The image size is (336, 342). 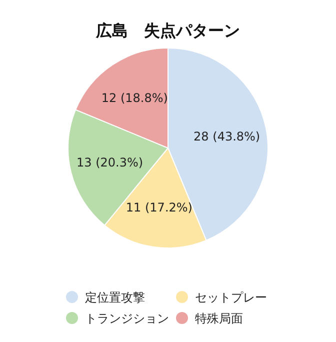 I want to click on data-label: 11 (17.2%), so click(x=159, y=207).